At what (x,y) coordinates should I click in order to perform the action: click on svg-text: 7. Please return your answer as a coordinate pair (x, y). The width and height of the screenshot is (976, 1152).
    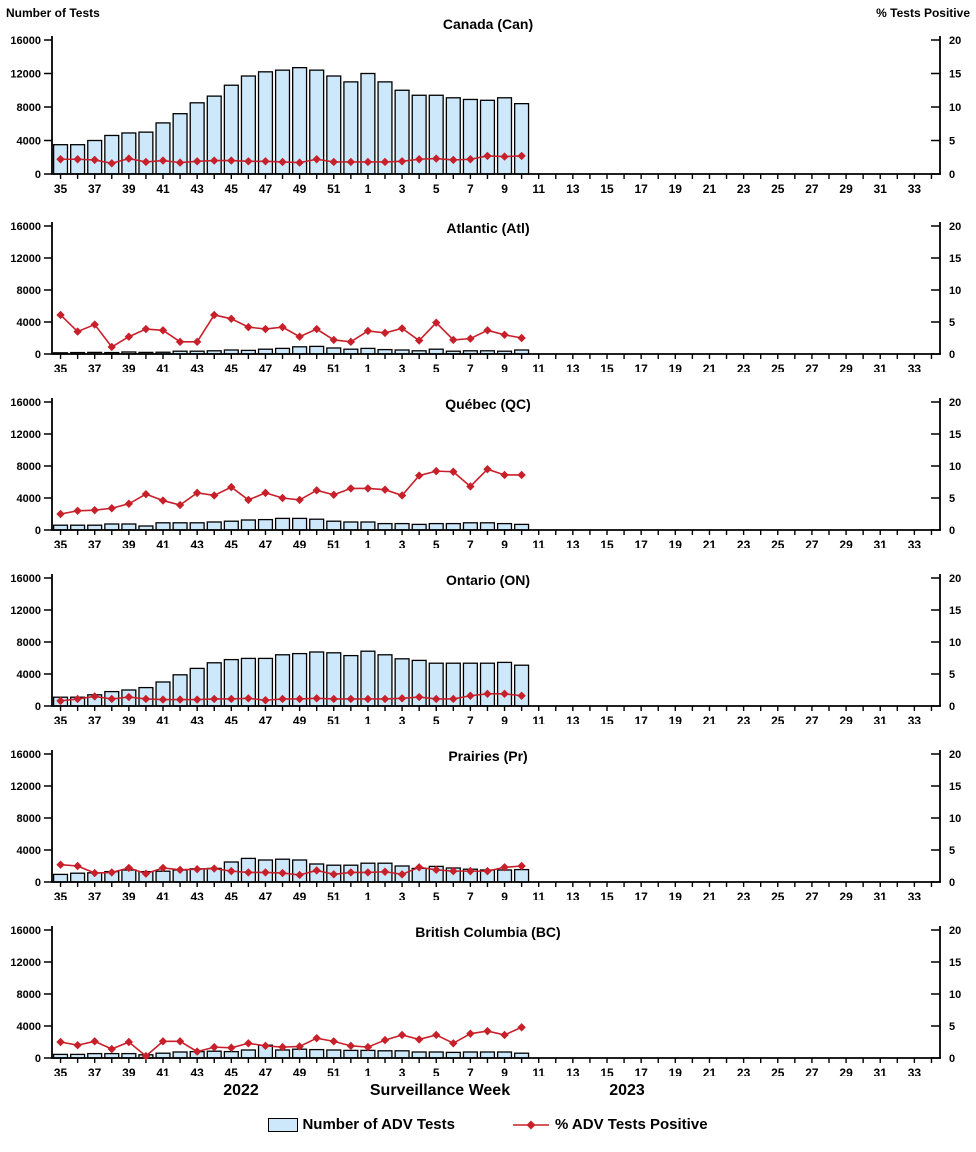
    Looking at the image, I should click on (470, 719).